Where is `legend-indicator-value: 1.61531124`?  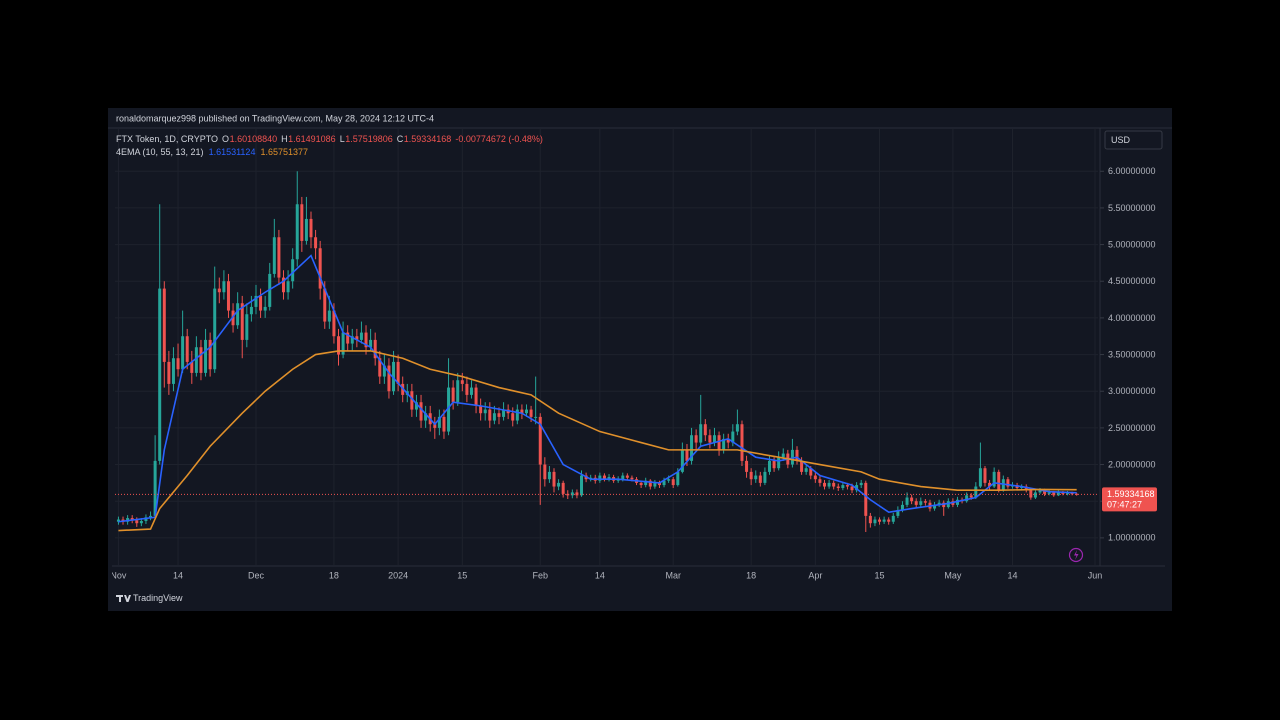
legend-indicator-value: 1.61531124 is located at coordinates (232, 152).